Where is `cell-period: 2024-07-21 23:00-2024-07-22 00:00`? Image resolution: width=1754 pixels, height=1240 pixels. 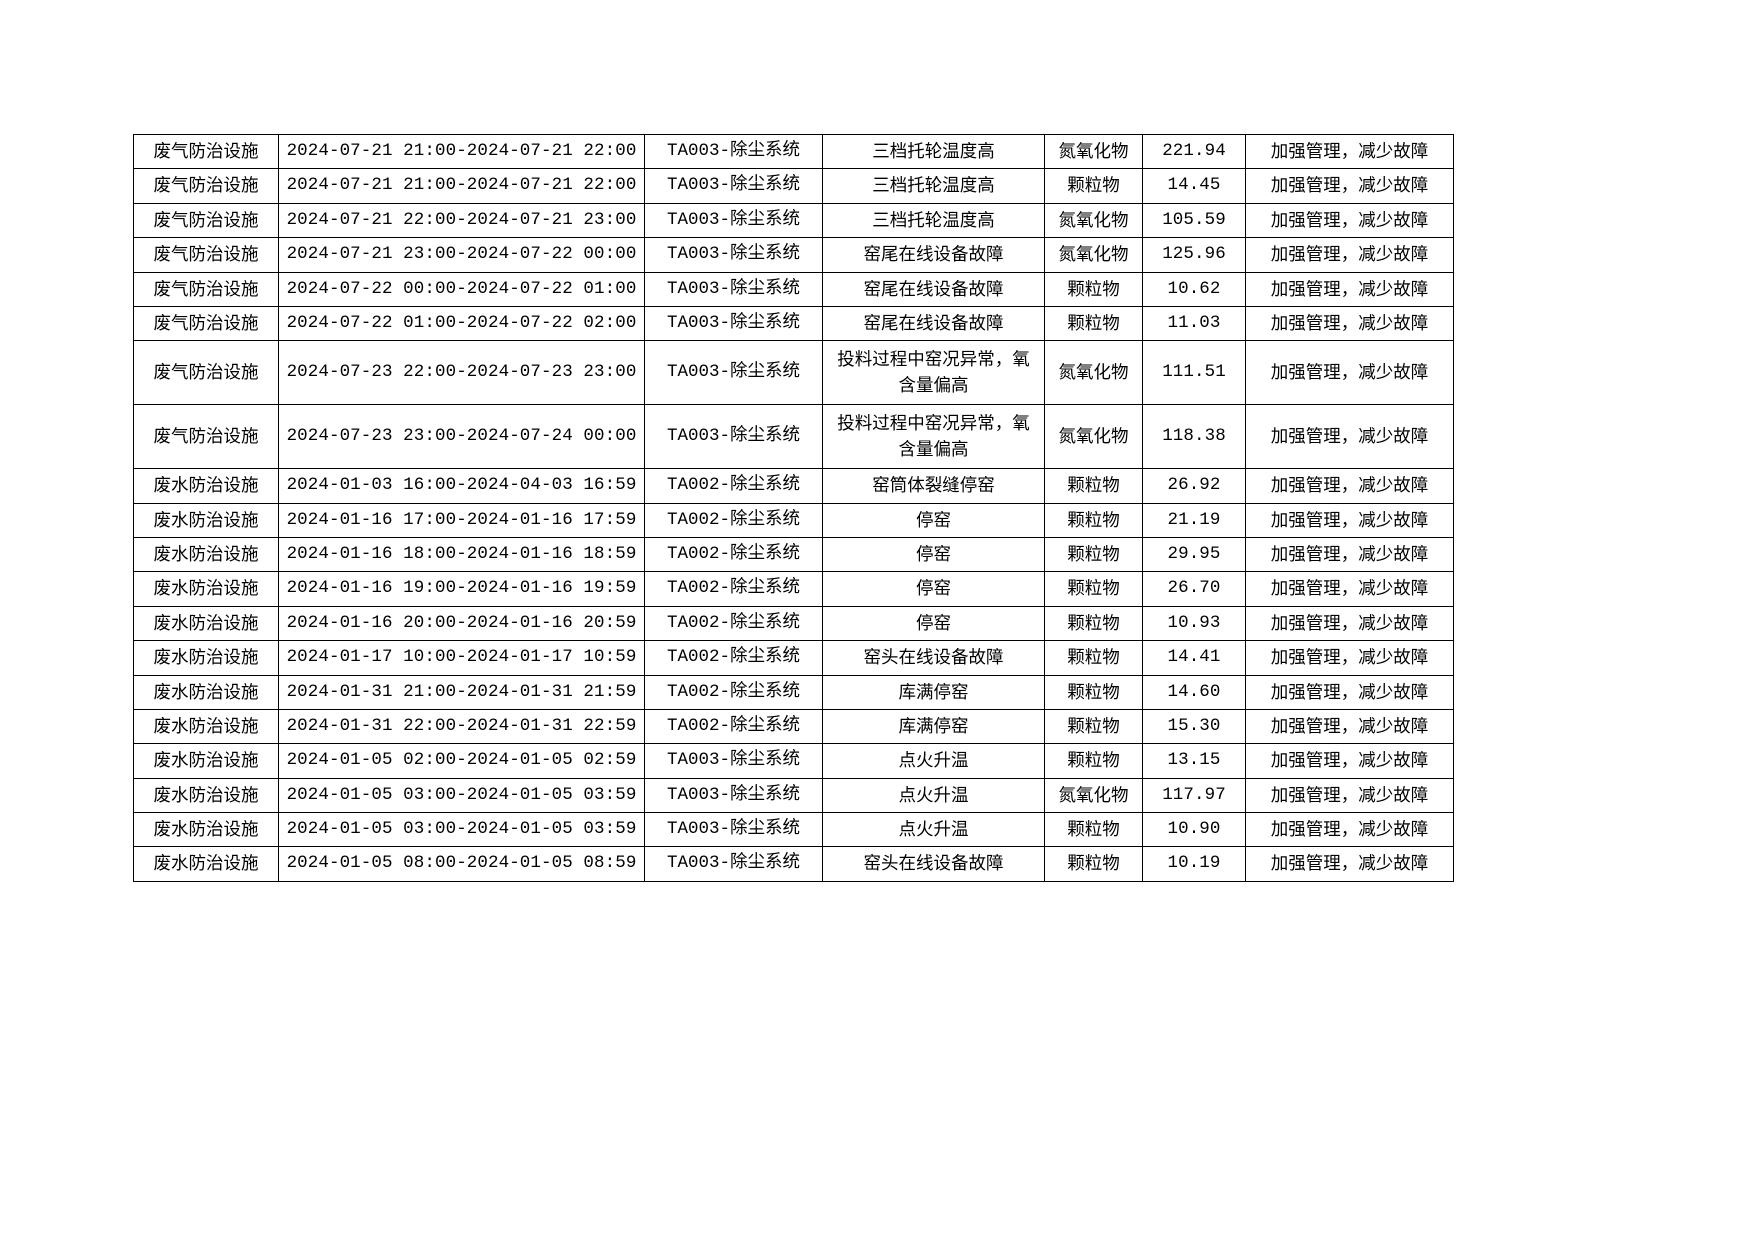
cell-period: 2024-07-21 23:00-2024-07-22 00:00 is located at coordinates (461, 255).